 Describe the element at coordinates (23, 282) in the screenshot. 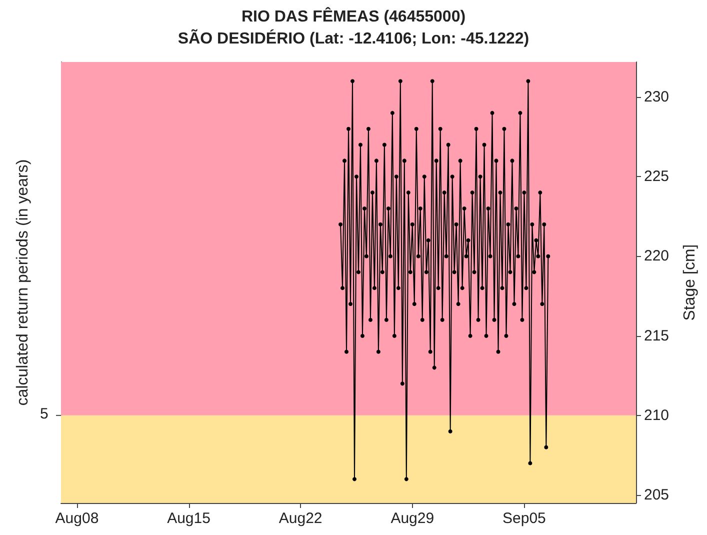

I see `y-axis-title: calculated return periods (in years)` at that location.